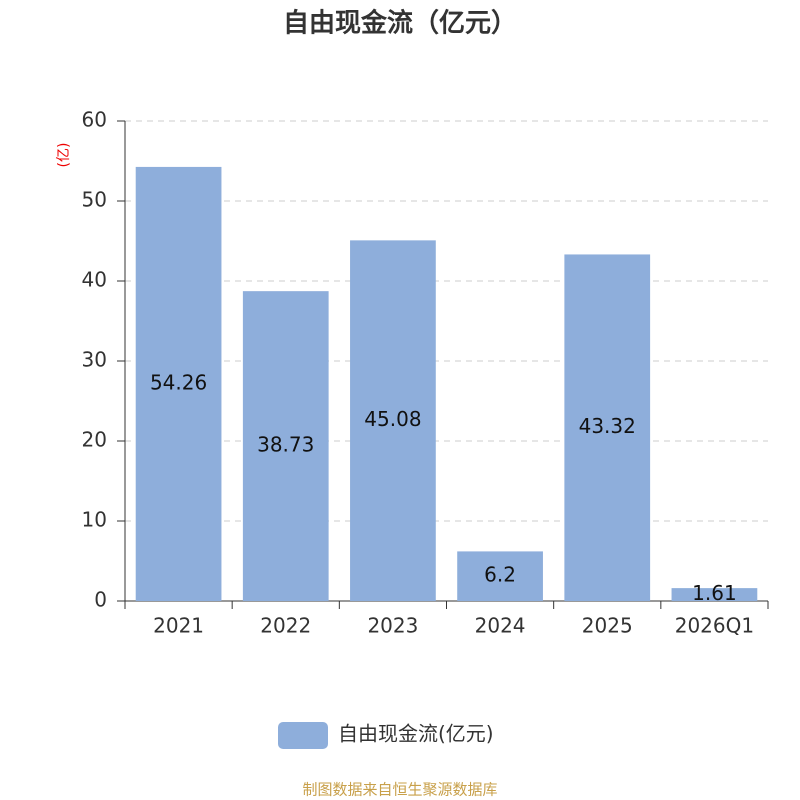 This screenshot has height=800, width=800. What do you see at coordinates (94, 200) in the screenshot?
I see `y-tick-label: 50` at bounding box center [94, 200].